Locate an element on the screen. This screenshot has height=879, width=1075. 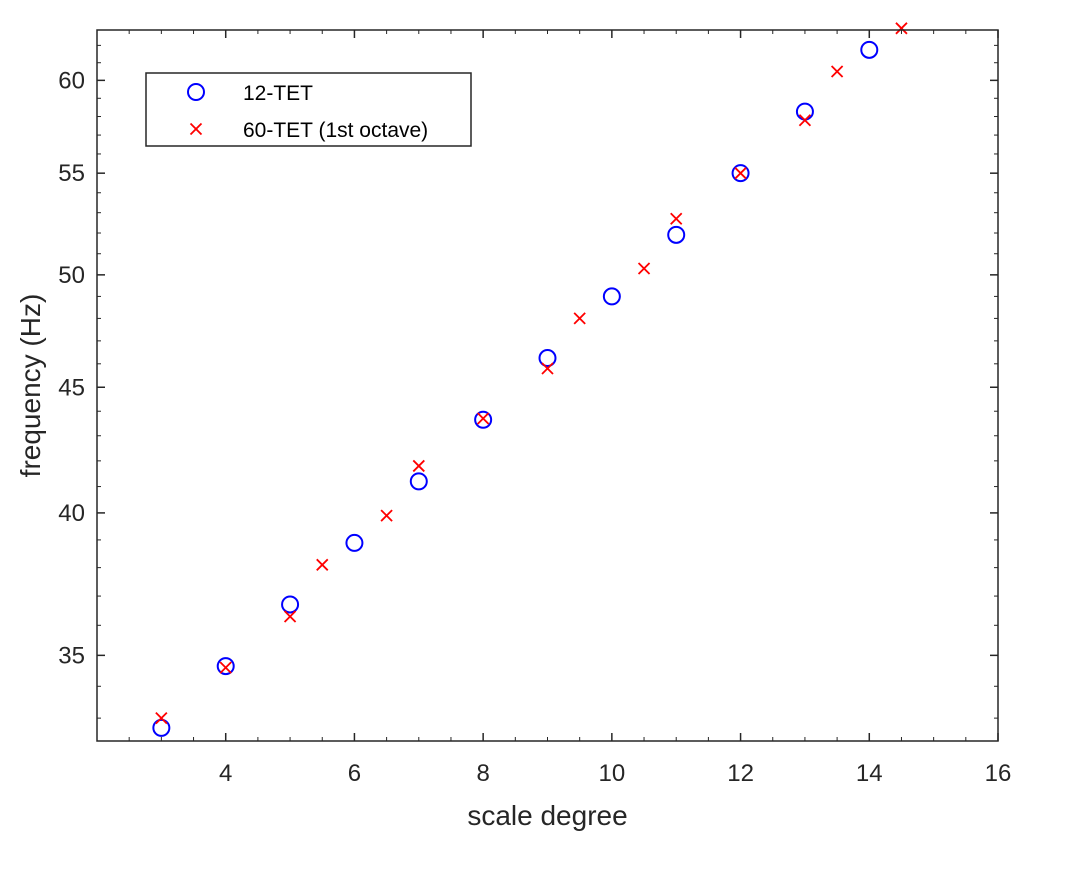
x-tick-label: 10 is located at coordinates (612, 773).